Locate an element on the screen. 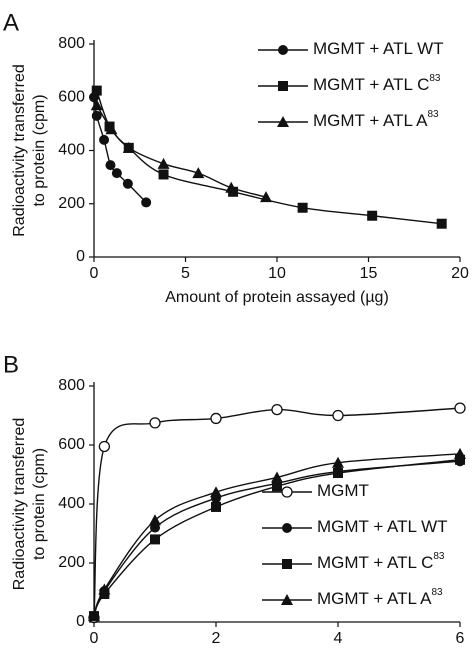  panel-b-x-tick-label: 0 is located at coordinates (94, 638).